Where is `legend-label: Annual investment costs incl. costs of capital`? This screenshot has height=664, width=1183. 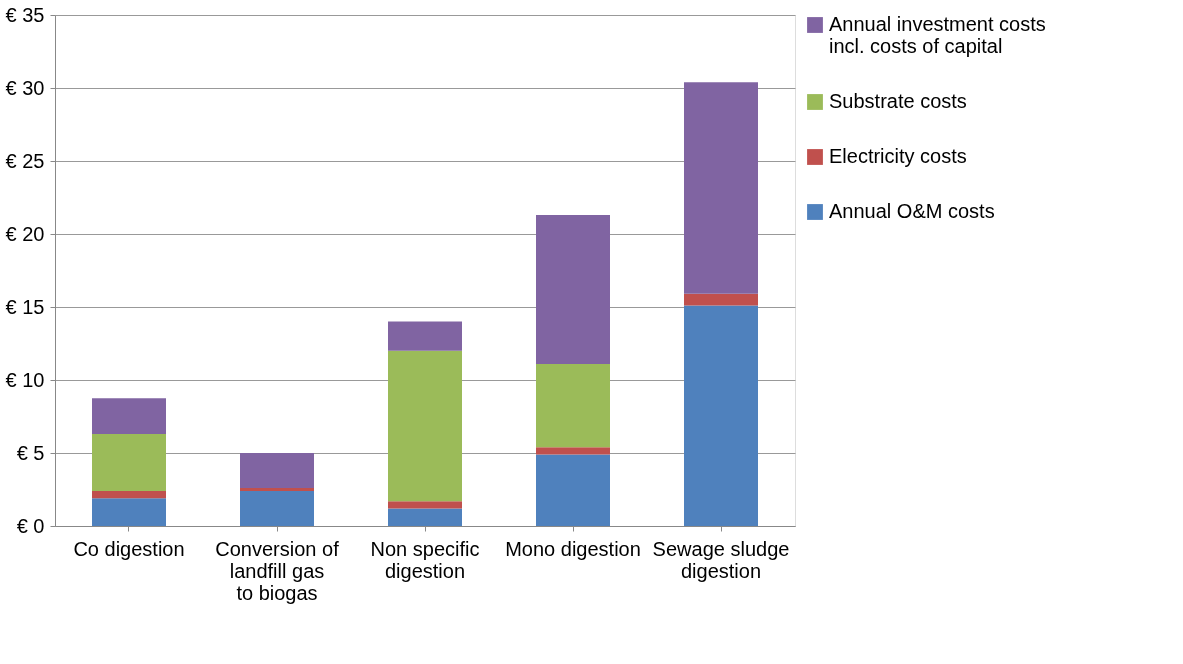
legend-label: Annual investment costs incl. costs of capital is located at coordinates (937, 35).